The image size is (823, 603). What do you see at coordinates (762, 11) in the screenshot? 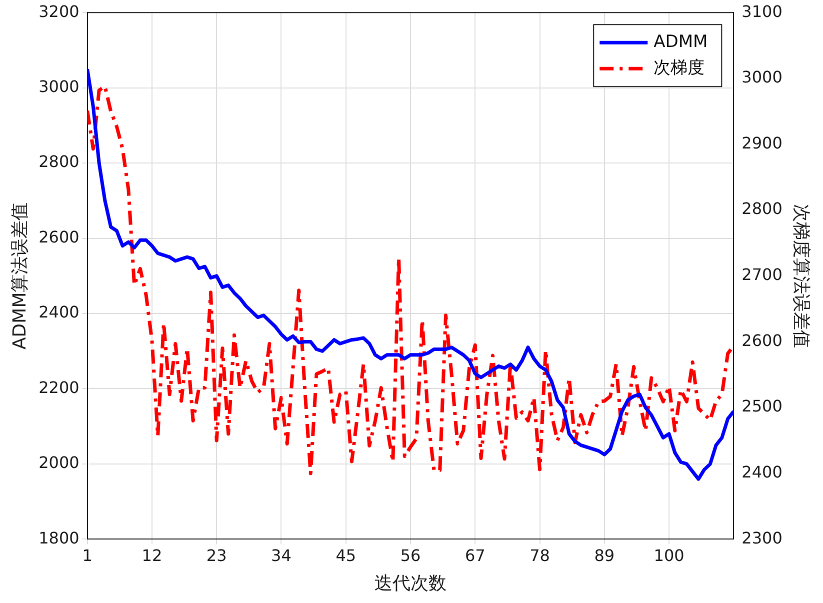
I see `y2-tick-label: 3100` at bounding box center [762, 11].